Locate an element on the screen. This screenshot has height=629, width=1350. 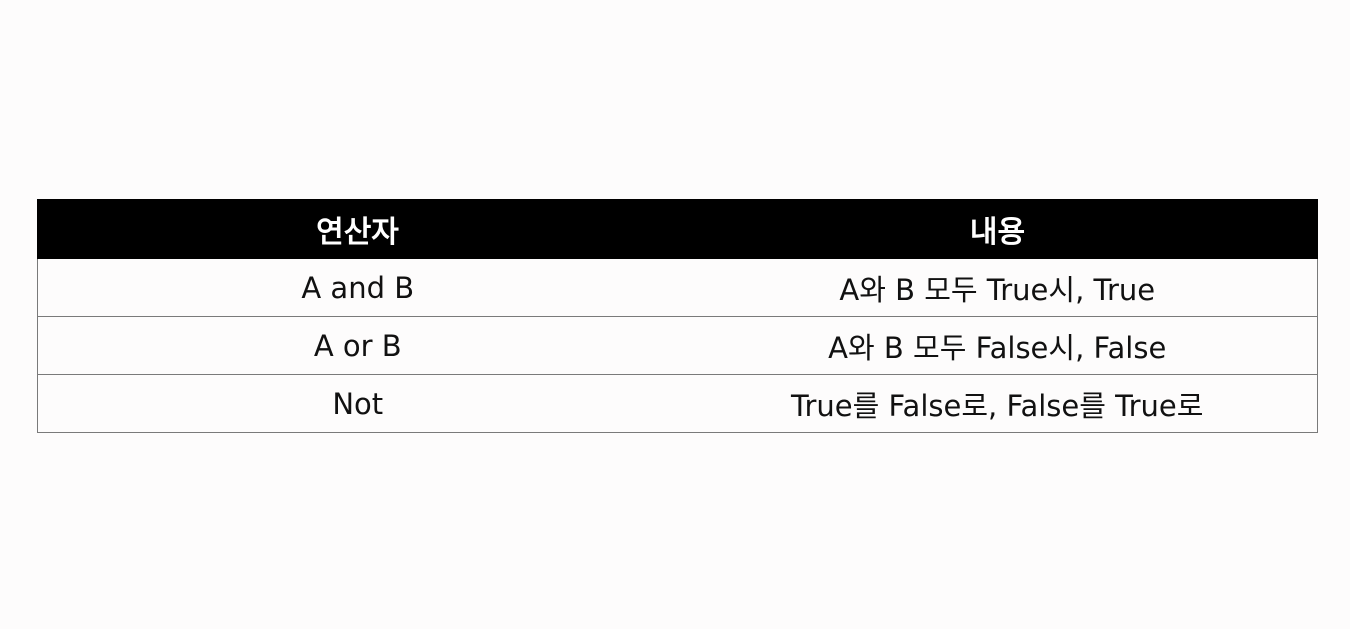
description-text: True를 False로, False를 True로 is located at coordinates (997, 405).